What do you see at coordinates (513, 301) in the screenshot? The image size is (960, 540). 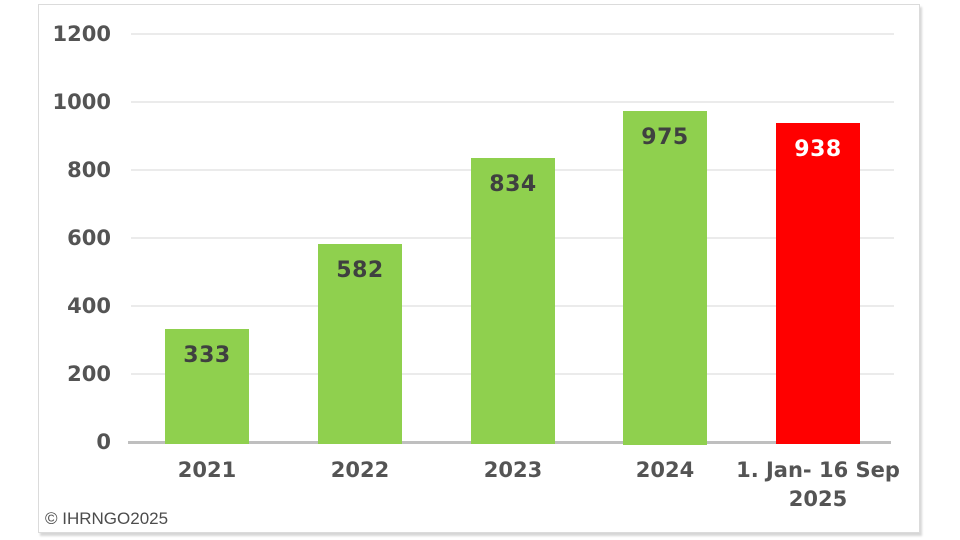 I see `bar-2023: 834` at bounding box center [513, 301].